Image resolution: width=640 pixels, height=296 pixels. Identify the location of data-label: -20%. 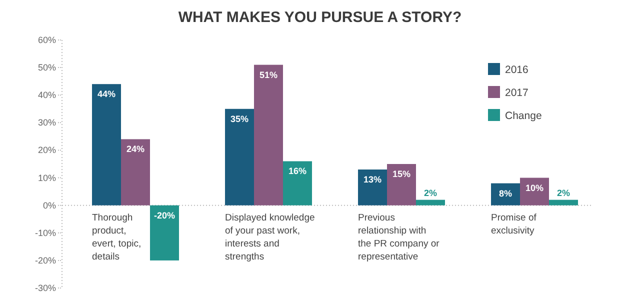
(165, 215).